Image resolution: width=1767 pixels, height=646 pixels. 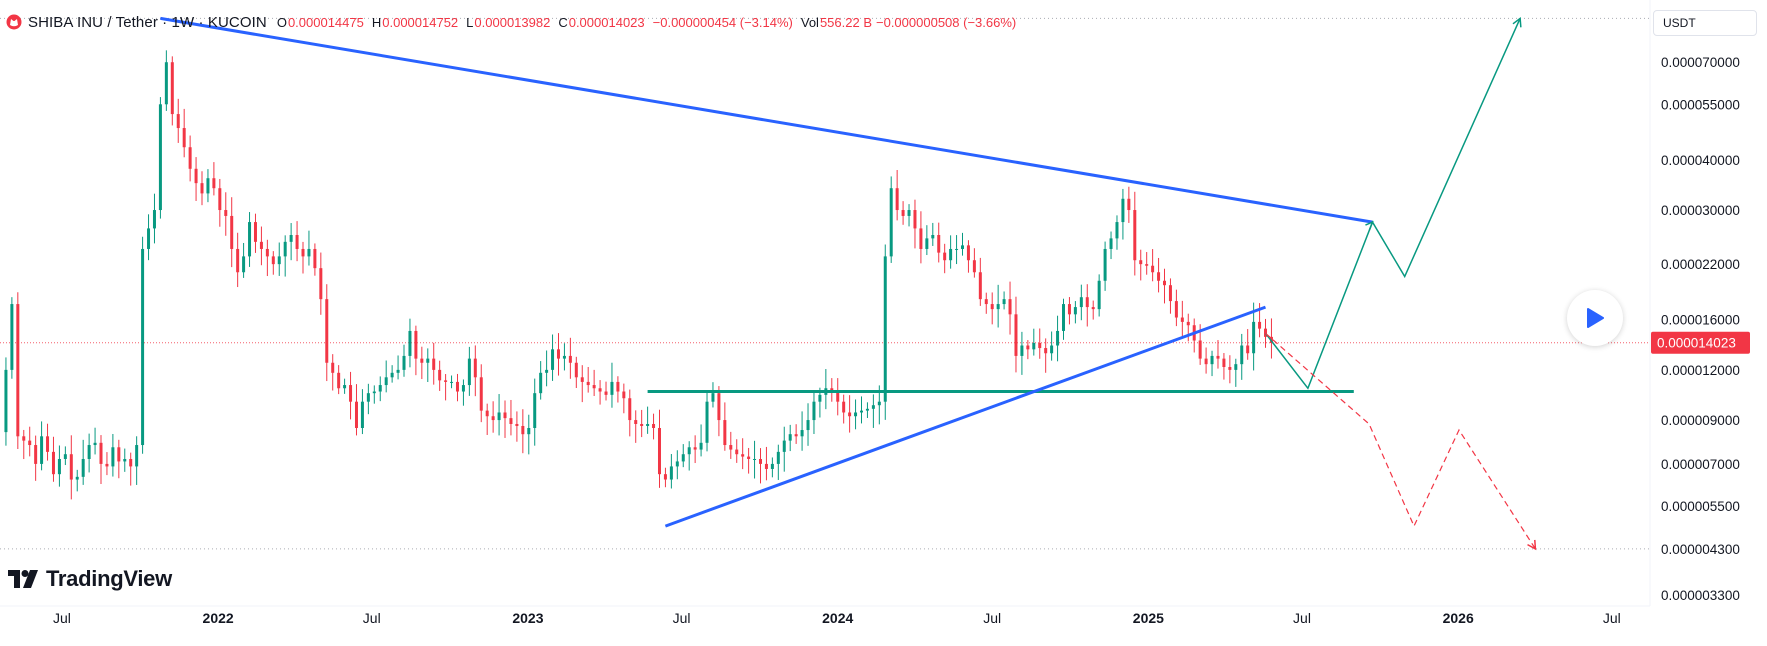 What do you see at coordinates (837, 618) in the screenshot?
I see `time-tick-label: 2024` at bounding box center [837, 618].